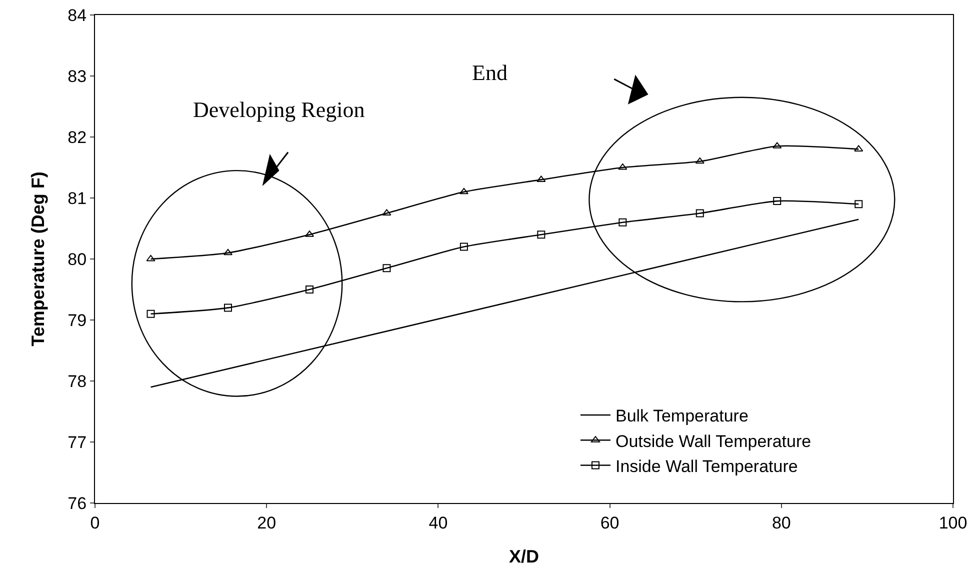 This screenshot has height=583, width=978. Describe the element at coordinates (95, 522) in the screenshot. I see `x-tick-label: 0` at that location.